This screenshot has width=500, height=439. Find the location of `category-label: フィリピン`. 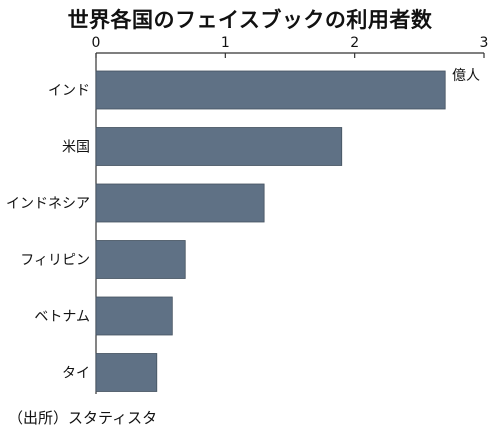

category-label: フィリピン is located at coordinates (55, 261).